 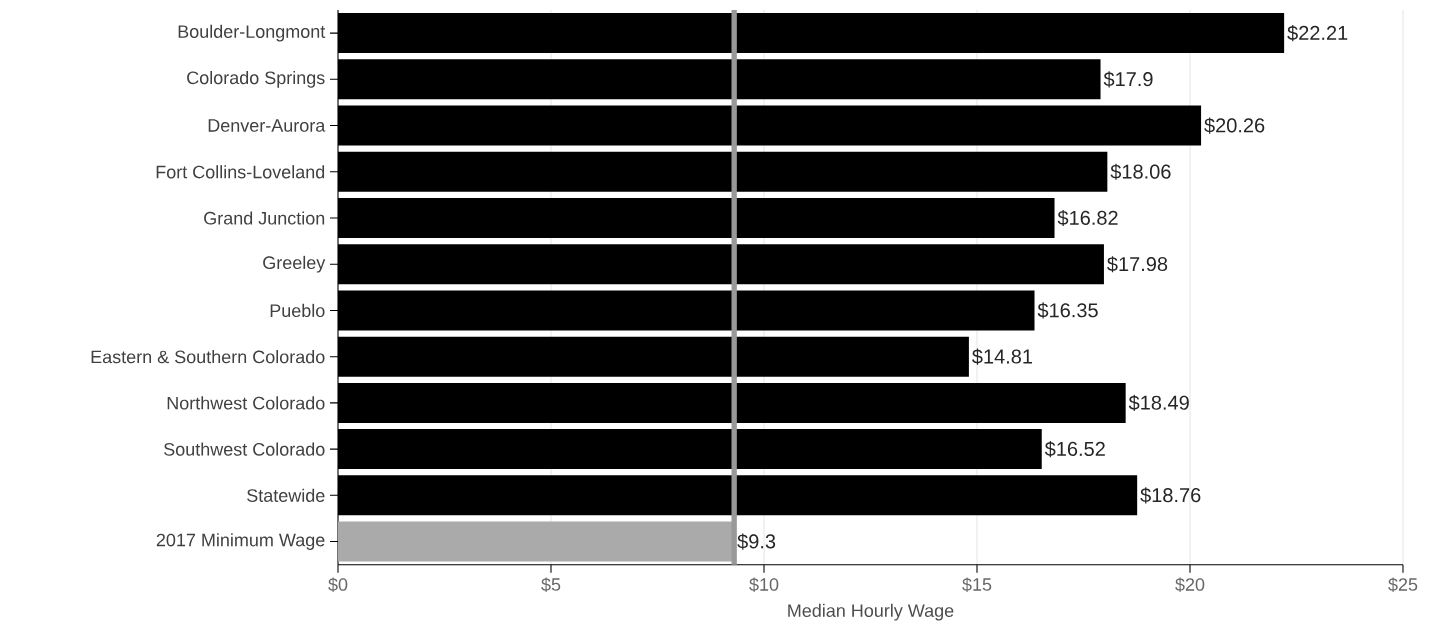 What do you see at coordinates (1170, 495) in the screenshot?
I see `data-label: $18.76` at bounding box center [1170, 495].